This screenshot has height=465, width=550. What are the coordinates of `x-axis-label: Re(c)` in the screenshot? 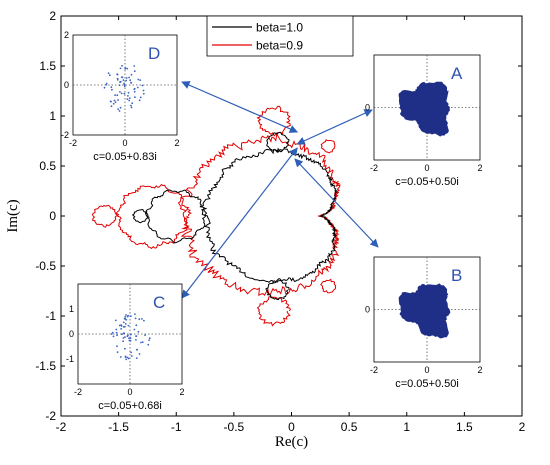 It's located at (291, 442).